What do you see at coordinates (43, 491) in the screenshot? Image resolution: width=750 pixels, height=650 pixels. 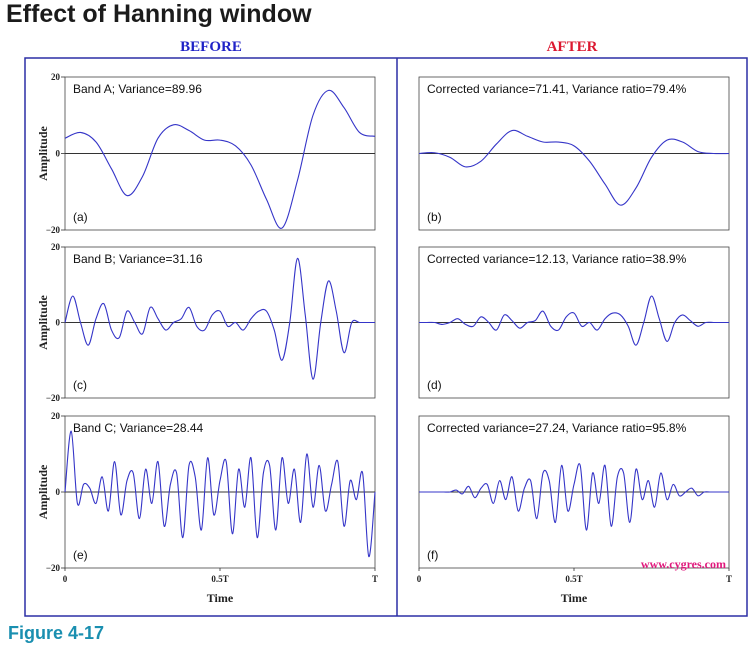 I see `ylabel-e: Amplitude` at bounding box center [43, 491].